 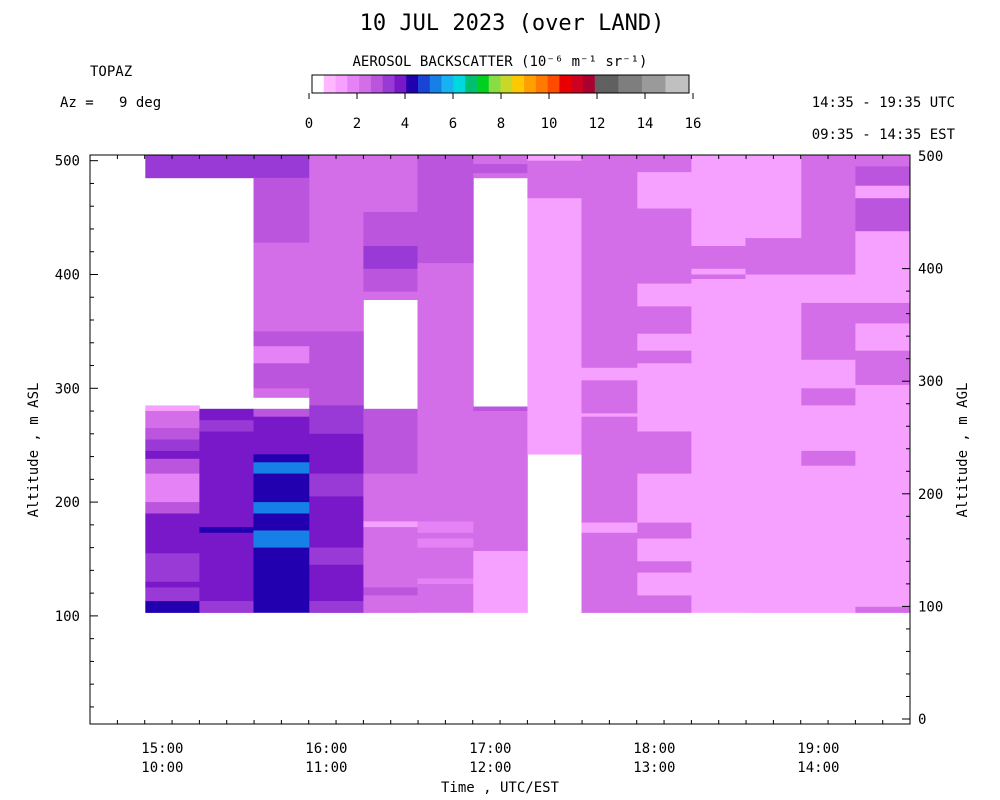 I want to click on x-tick-label-est: 12:00, so click(x=490, y=768).